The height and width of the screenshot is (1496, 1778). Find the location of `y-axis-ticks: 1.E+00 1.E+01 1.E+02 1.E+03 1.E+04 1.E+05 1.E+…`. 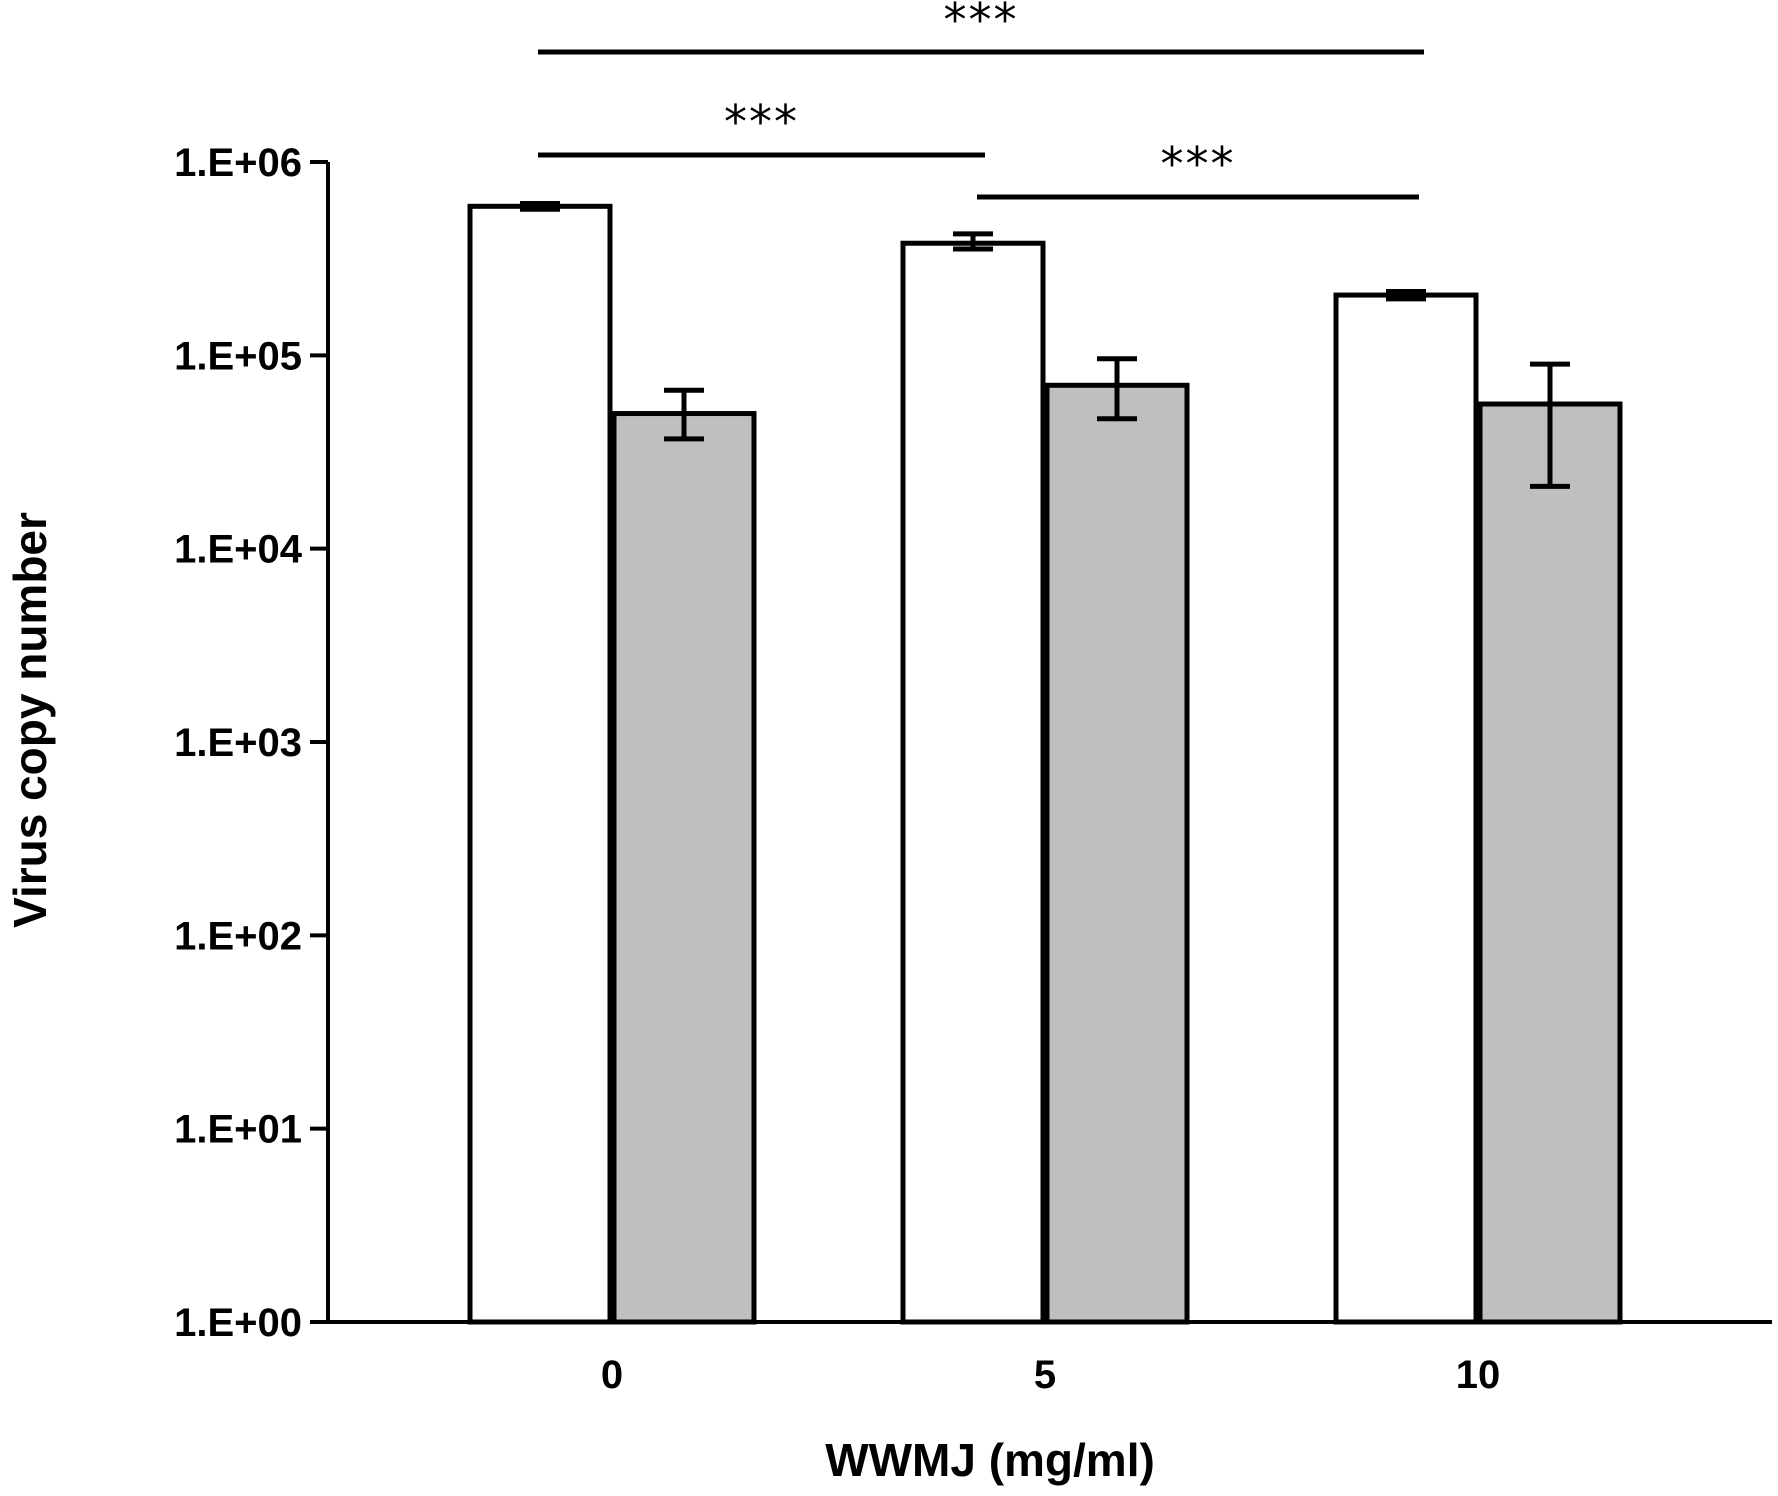

y-axis-ticks: 1.E+00 1.E+01 1.E+02 1.E+03 1.E+04 1.E+05 1.E+… is located at coordinates (251, 743).